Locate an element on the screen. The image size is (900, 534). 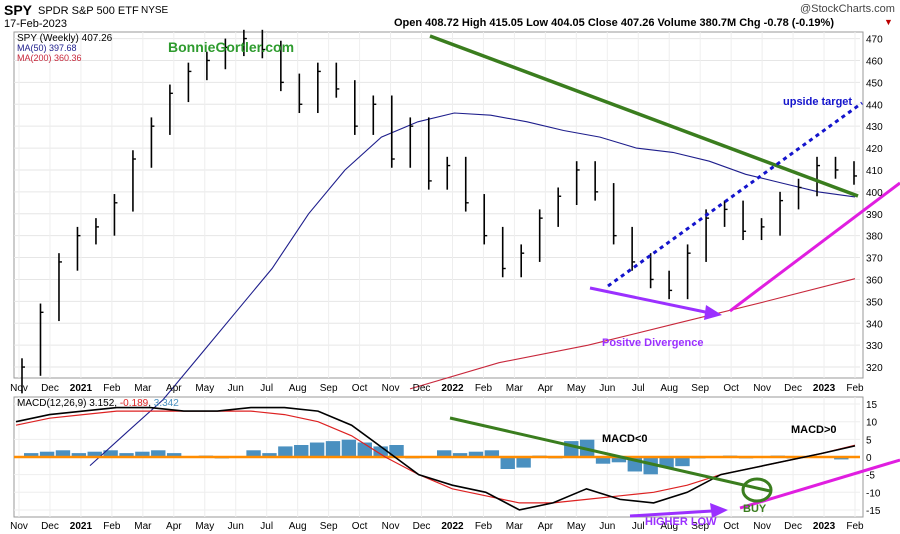
macd-x-tick: May is located at coordinates (204, 526).